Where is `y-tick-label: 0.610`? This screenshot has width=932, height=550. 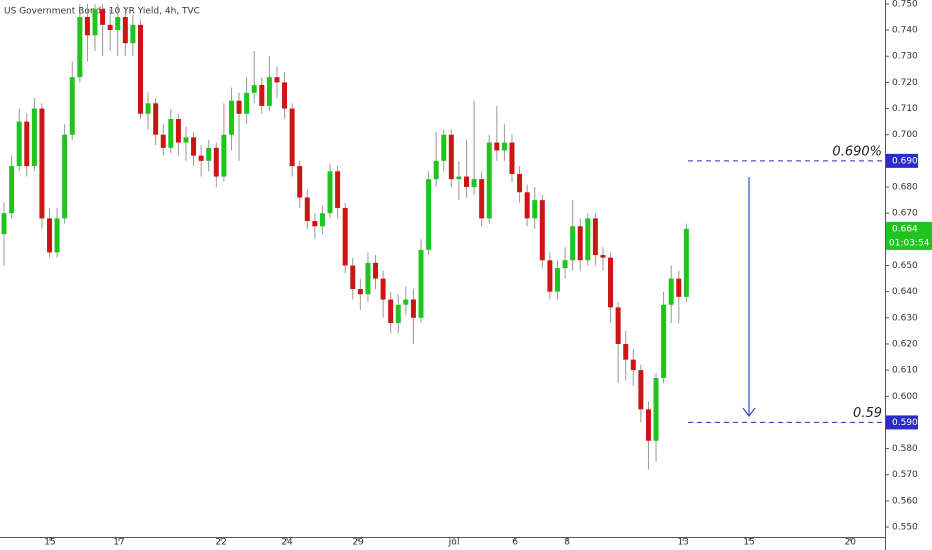 y-tick-label: 0.610 is located at coordinates (905, 371).